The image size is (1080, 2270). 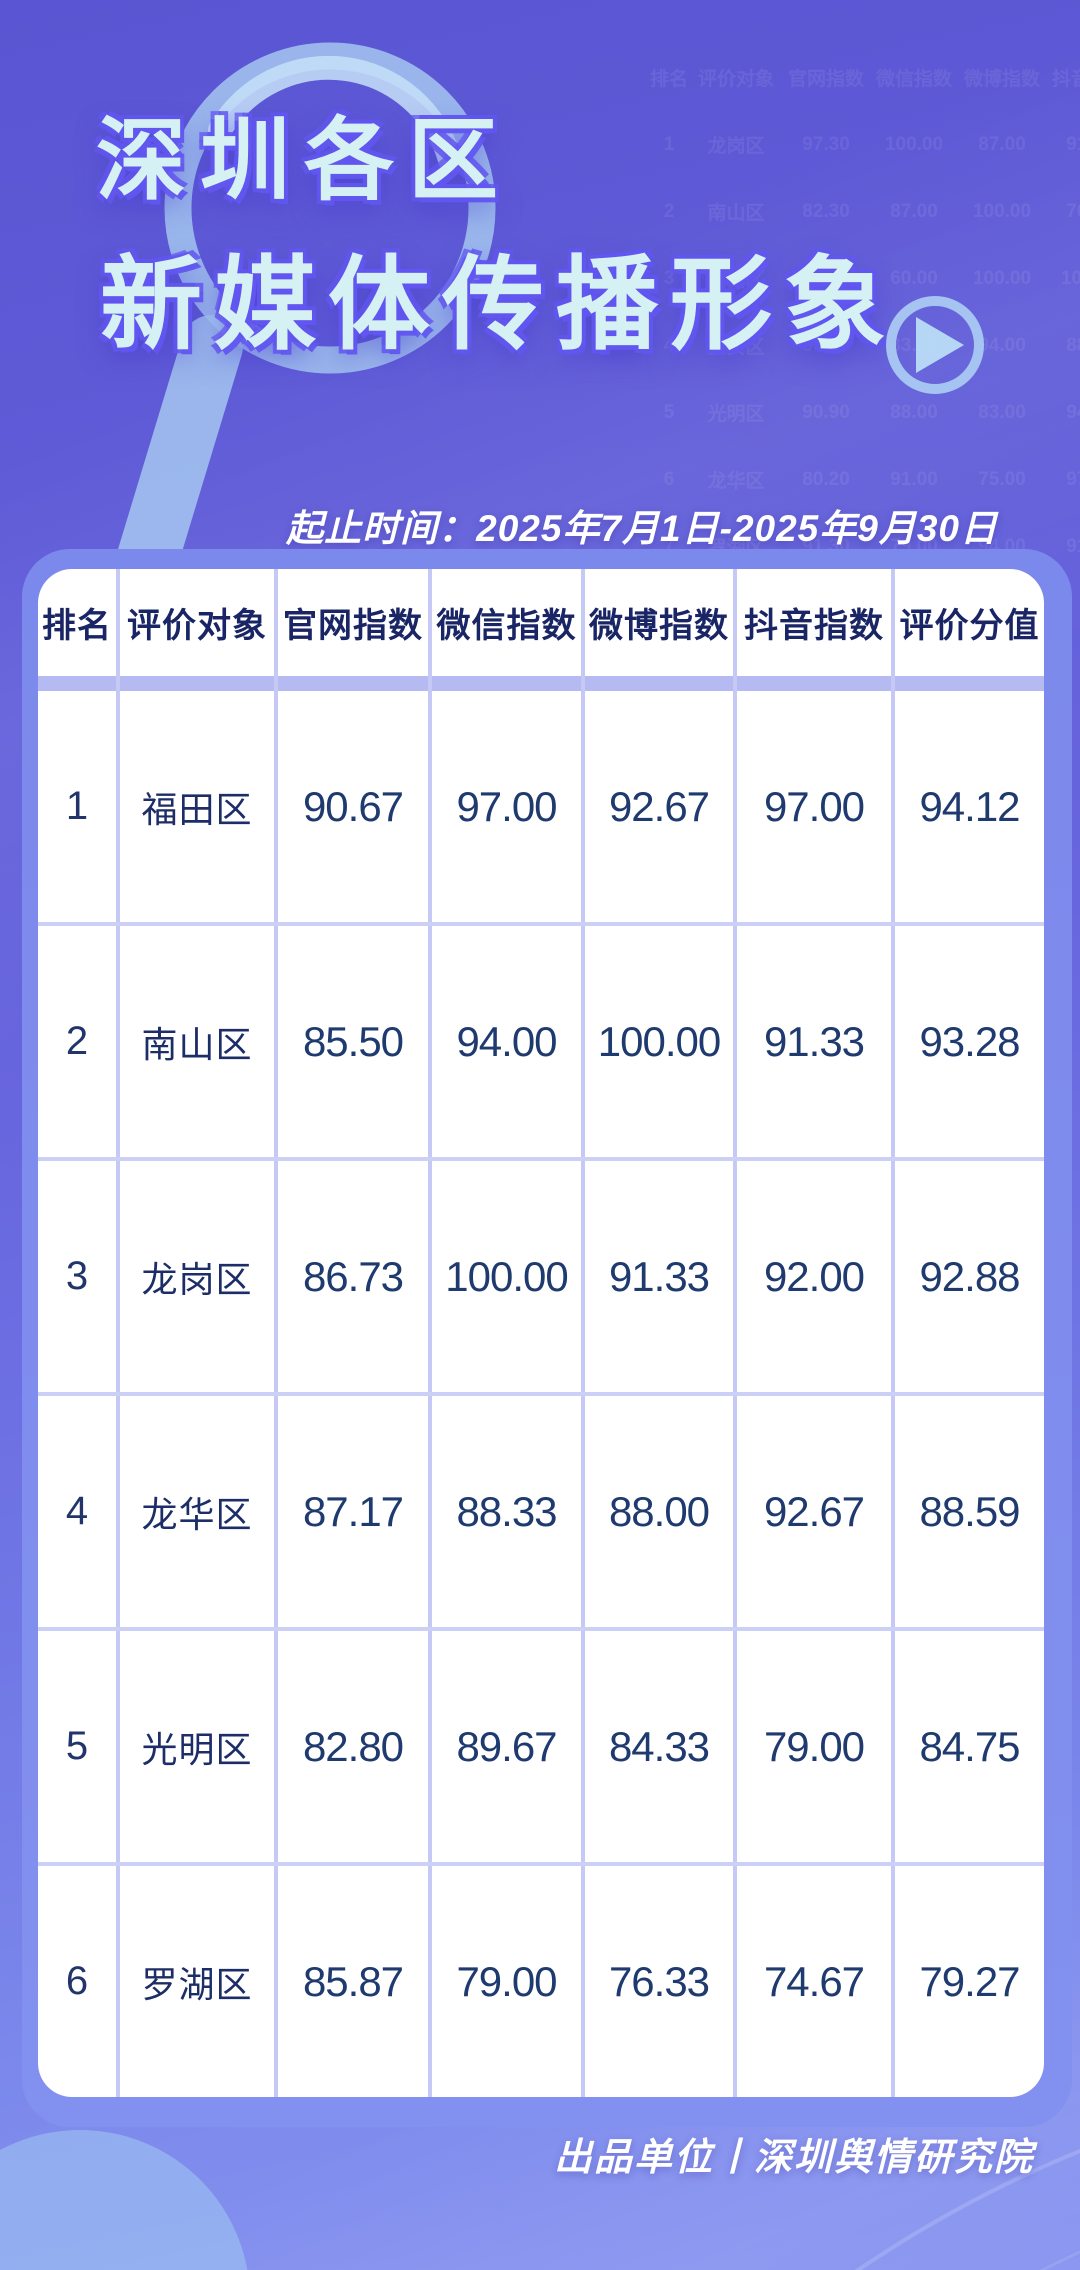 What do you see at coordinates (816, 622) in the screenshot?
I see `column-header-5: 抖音指数` at bounding box center [816, 622].